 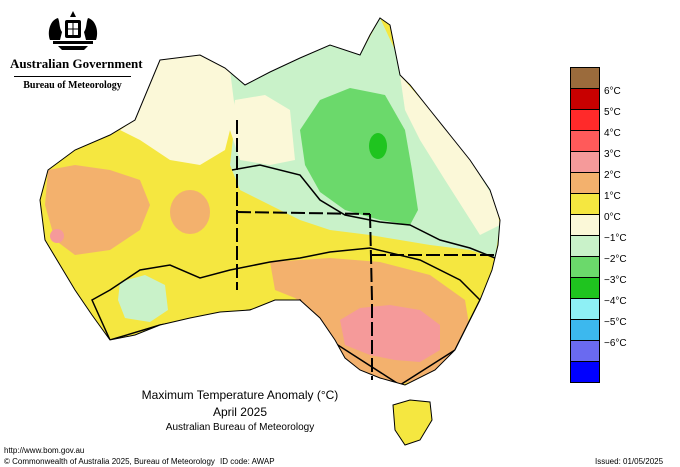 What do you see at coordinates (615, 322) in the screenshot?
I see `legend-label: −5°C` at bounding box center [615, 322].